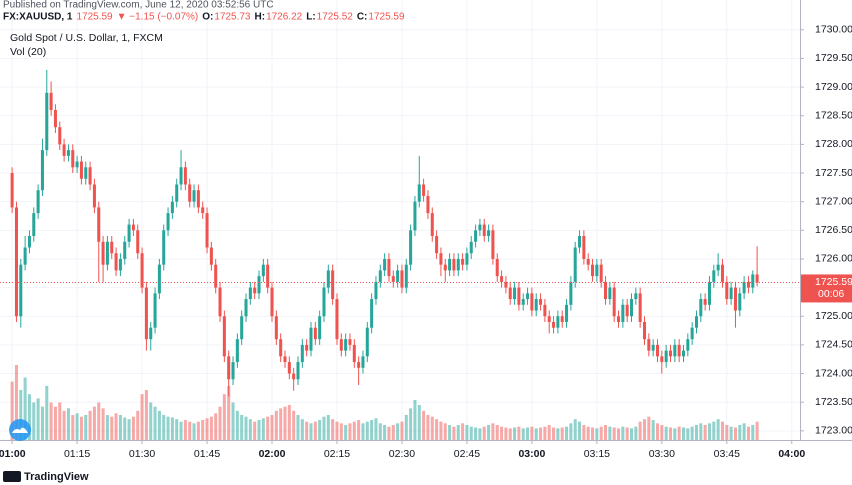 The height and width of the screenshot is (485, 852). Describe the element at coordinates (833, 282) in the screenshot. I see `last-price-label: 1725.59` at that location.